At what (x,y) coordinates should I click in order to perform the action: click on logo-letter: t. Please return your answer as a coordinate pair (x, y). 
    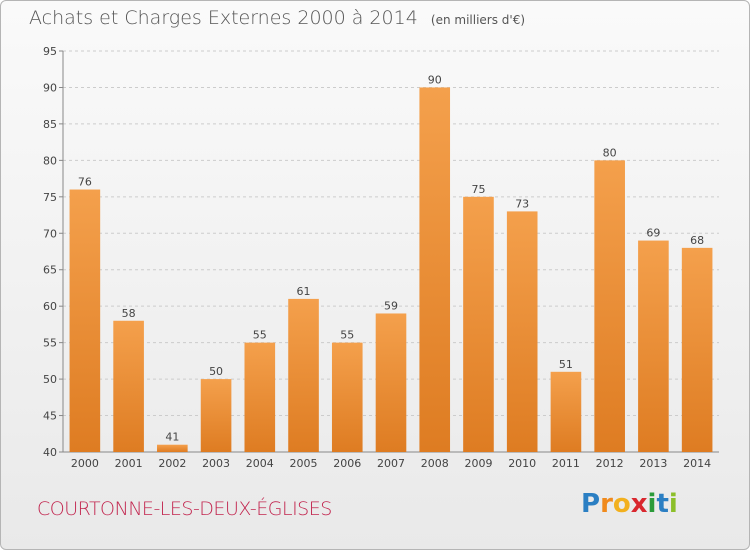
    Looking at the image, I should click on (662, 504).